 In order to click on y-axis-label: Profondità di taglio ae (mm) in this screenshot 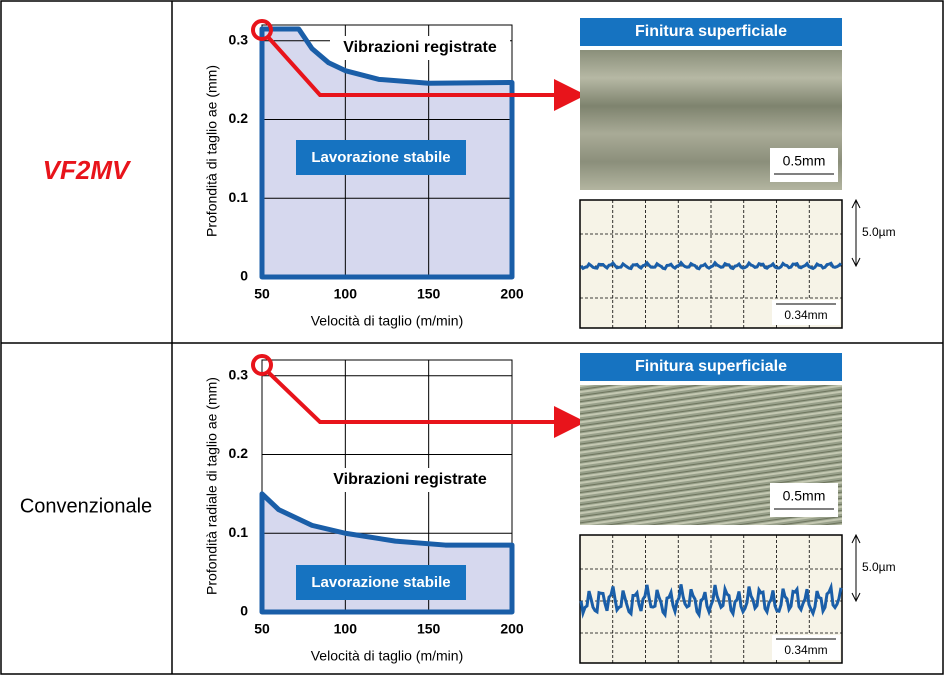, I will do `click(212, 151)`.